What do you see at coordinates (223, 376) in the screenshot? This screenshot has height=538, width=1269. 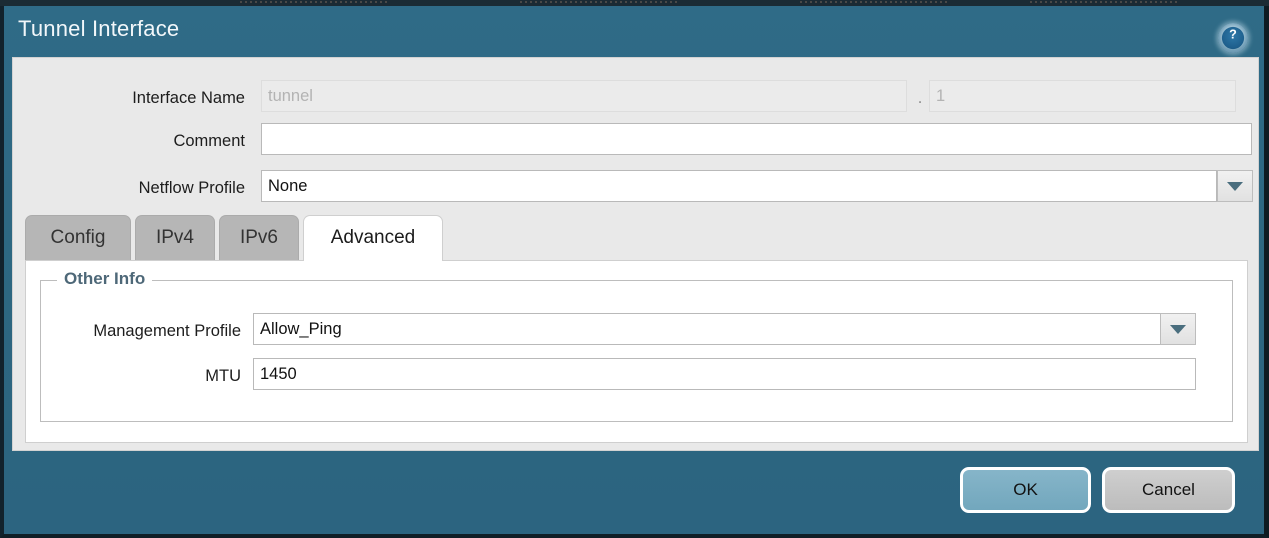 I see `mtu-label: MTU` at bounding box center [223, 376].